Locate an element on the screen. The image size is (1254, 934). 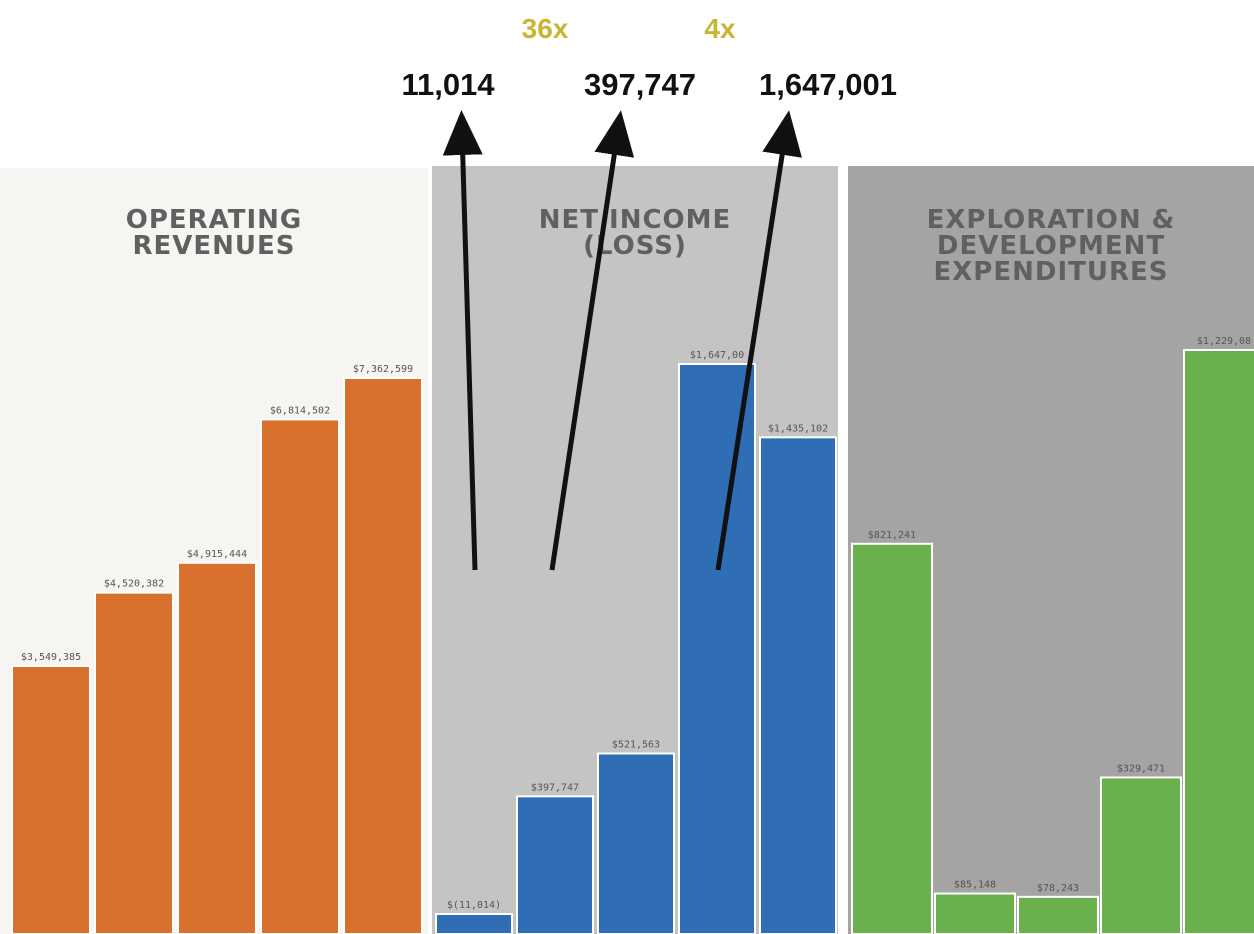
bar-value-label: $1,435,102 is located at coordinates (798, 428).